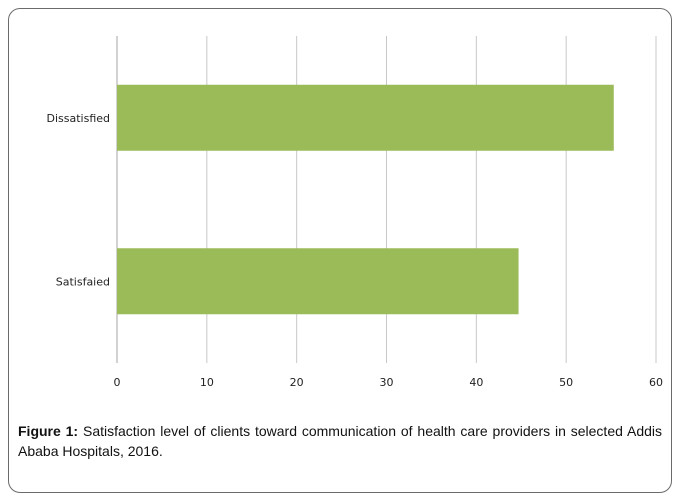 The height and width of the screenshot is (501, 681). I want to click on x-tick-label-30: 30, so click(387, 382).